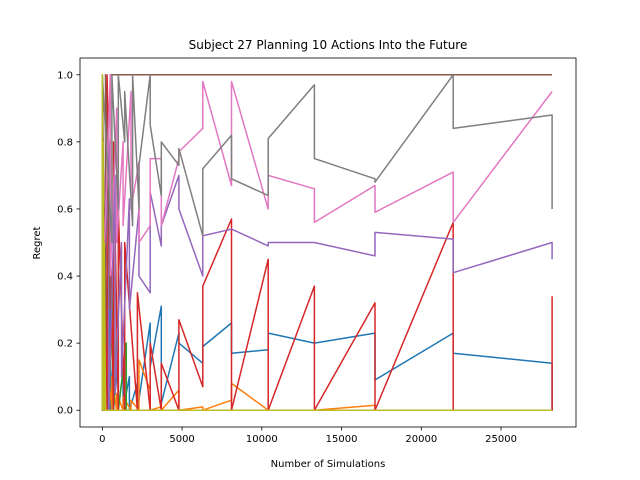  What do you see at coordinates (65, 209) in the screenshot?
I see `y-tick-label: 0.6` at bounding box center [65, 209].